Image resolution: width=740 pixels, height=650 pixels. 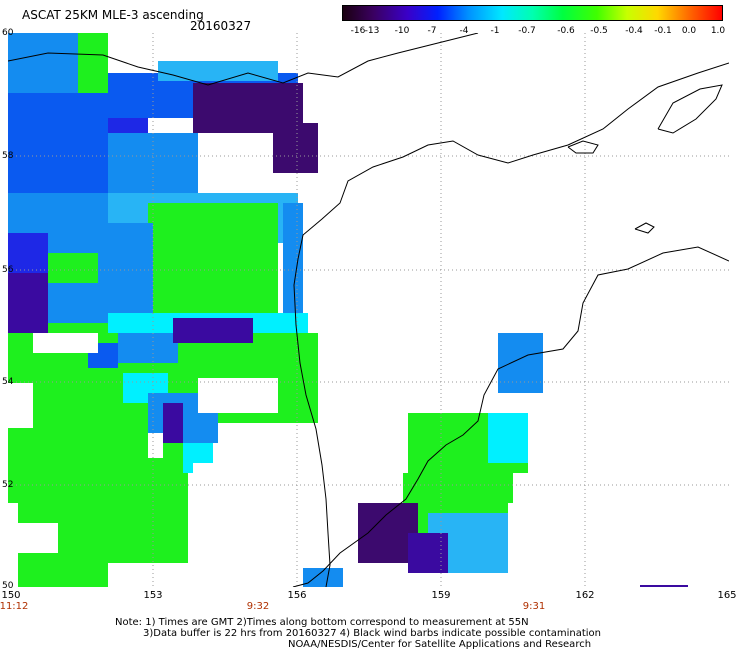 What do you see at coordinates (8, 270) in the screenshot?
I see `latitude-label: 56` at bounding box center [8, 270].